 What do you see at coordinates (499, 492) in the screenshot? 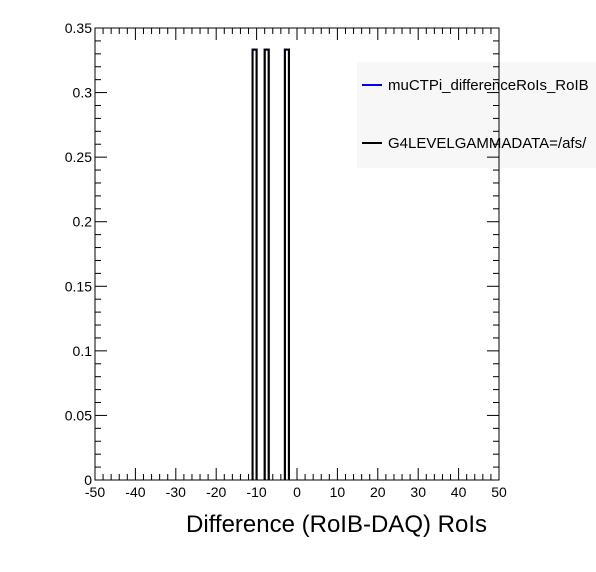
I see `x-tick-label: 50` at bounding box center [499, 492].